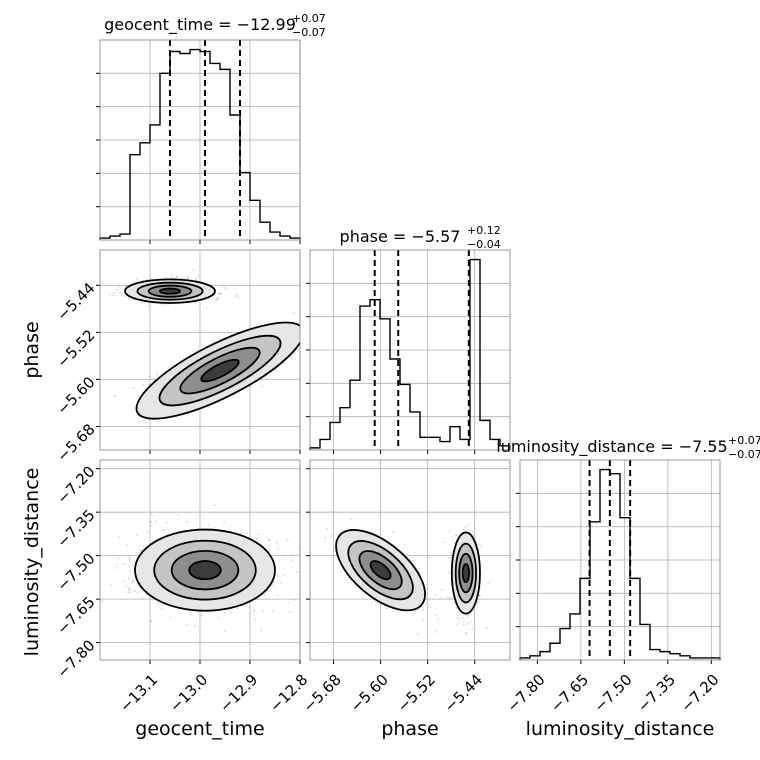 The image size is (760, 760). What do you see at coordinates (32, 349) in the screenshot?
I see `ylabel-phase: phase` at bounding box center [32, 349].